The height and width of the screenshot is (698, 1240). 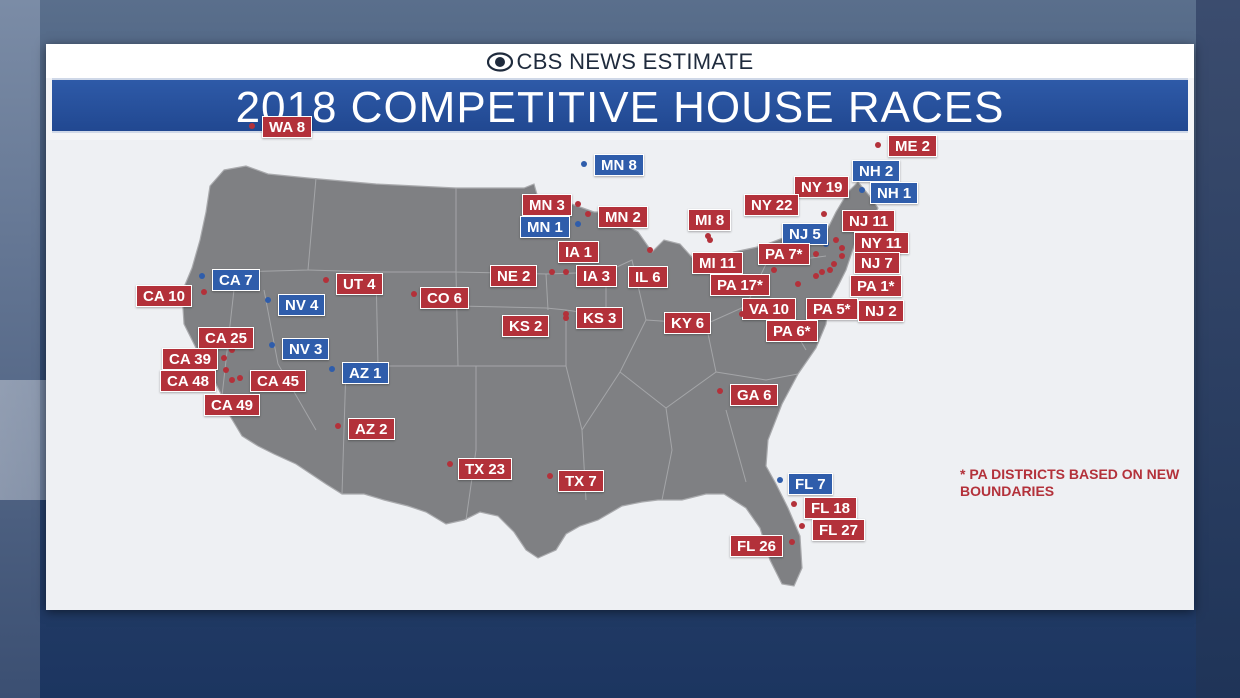 I want to click on race-label-ga-6: GA 6, so click(x=754, y=395).